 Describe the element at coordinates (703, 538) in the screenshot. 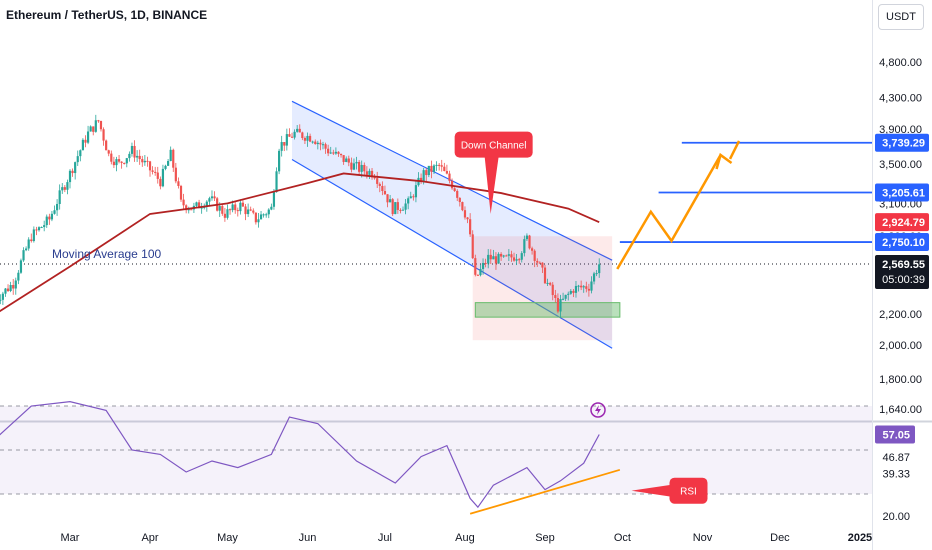

I see `time-tick-label: Nov` at that location.